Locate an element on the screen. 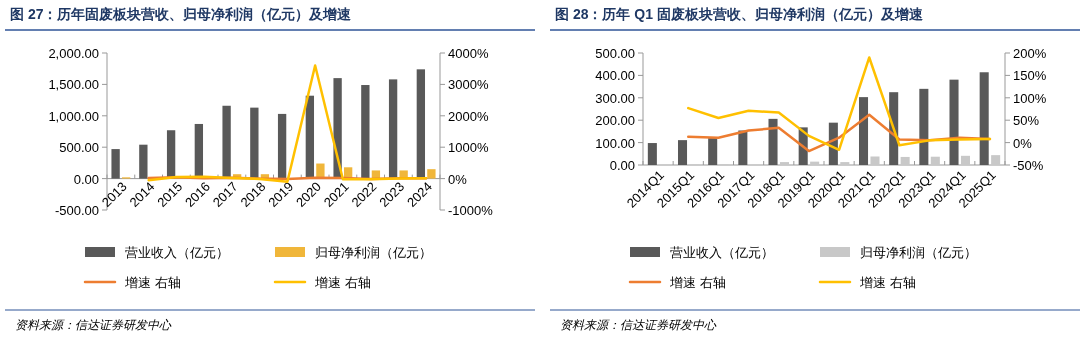 This screenshot has height=338, width=1082. y2-tick-label: -1000% is located at coordinates (471, 210).